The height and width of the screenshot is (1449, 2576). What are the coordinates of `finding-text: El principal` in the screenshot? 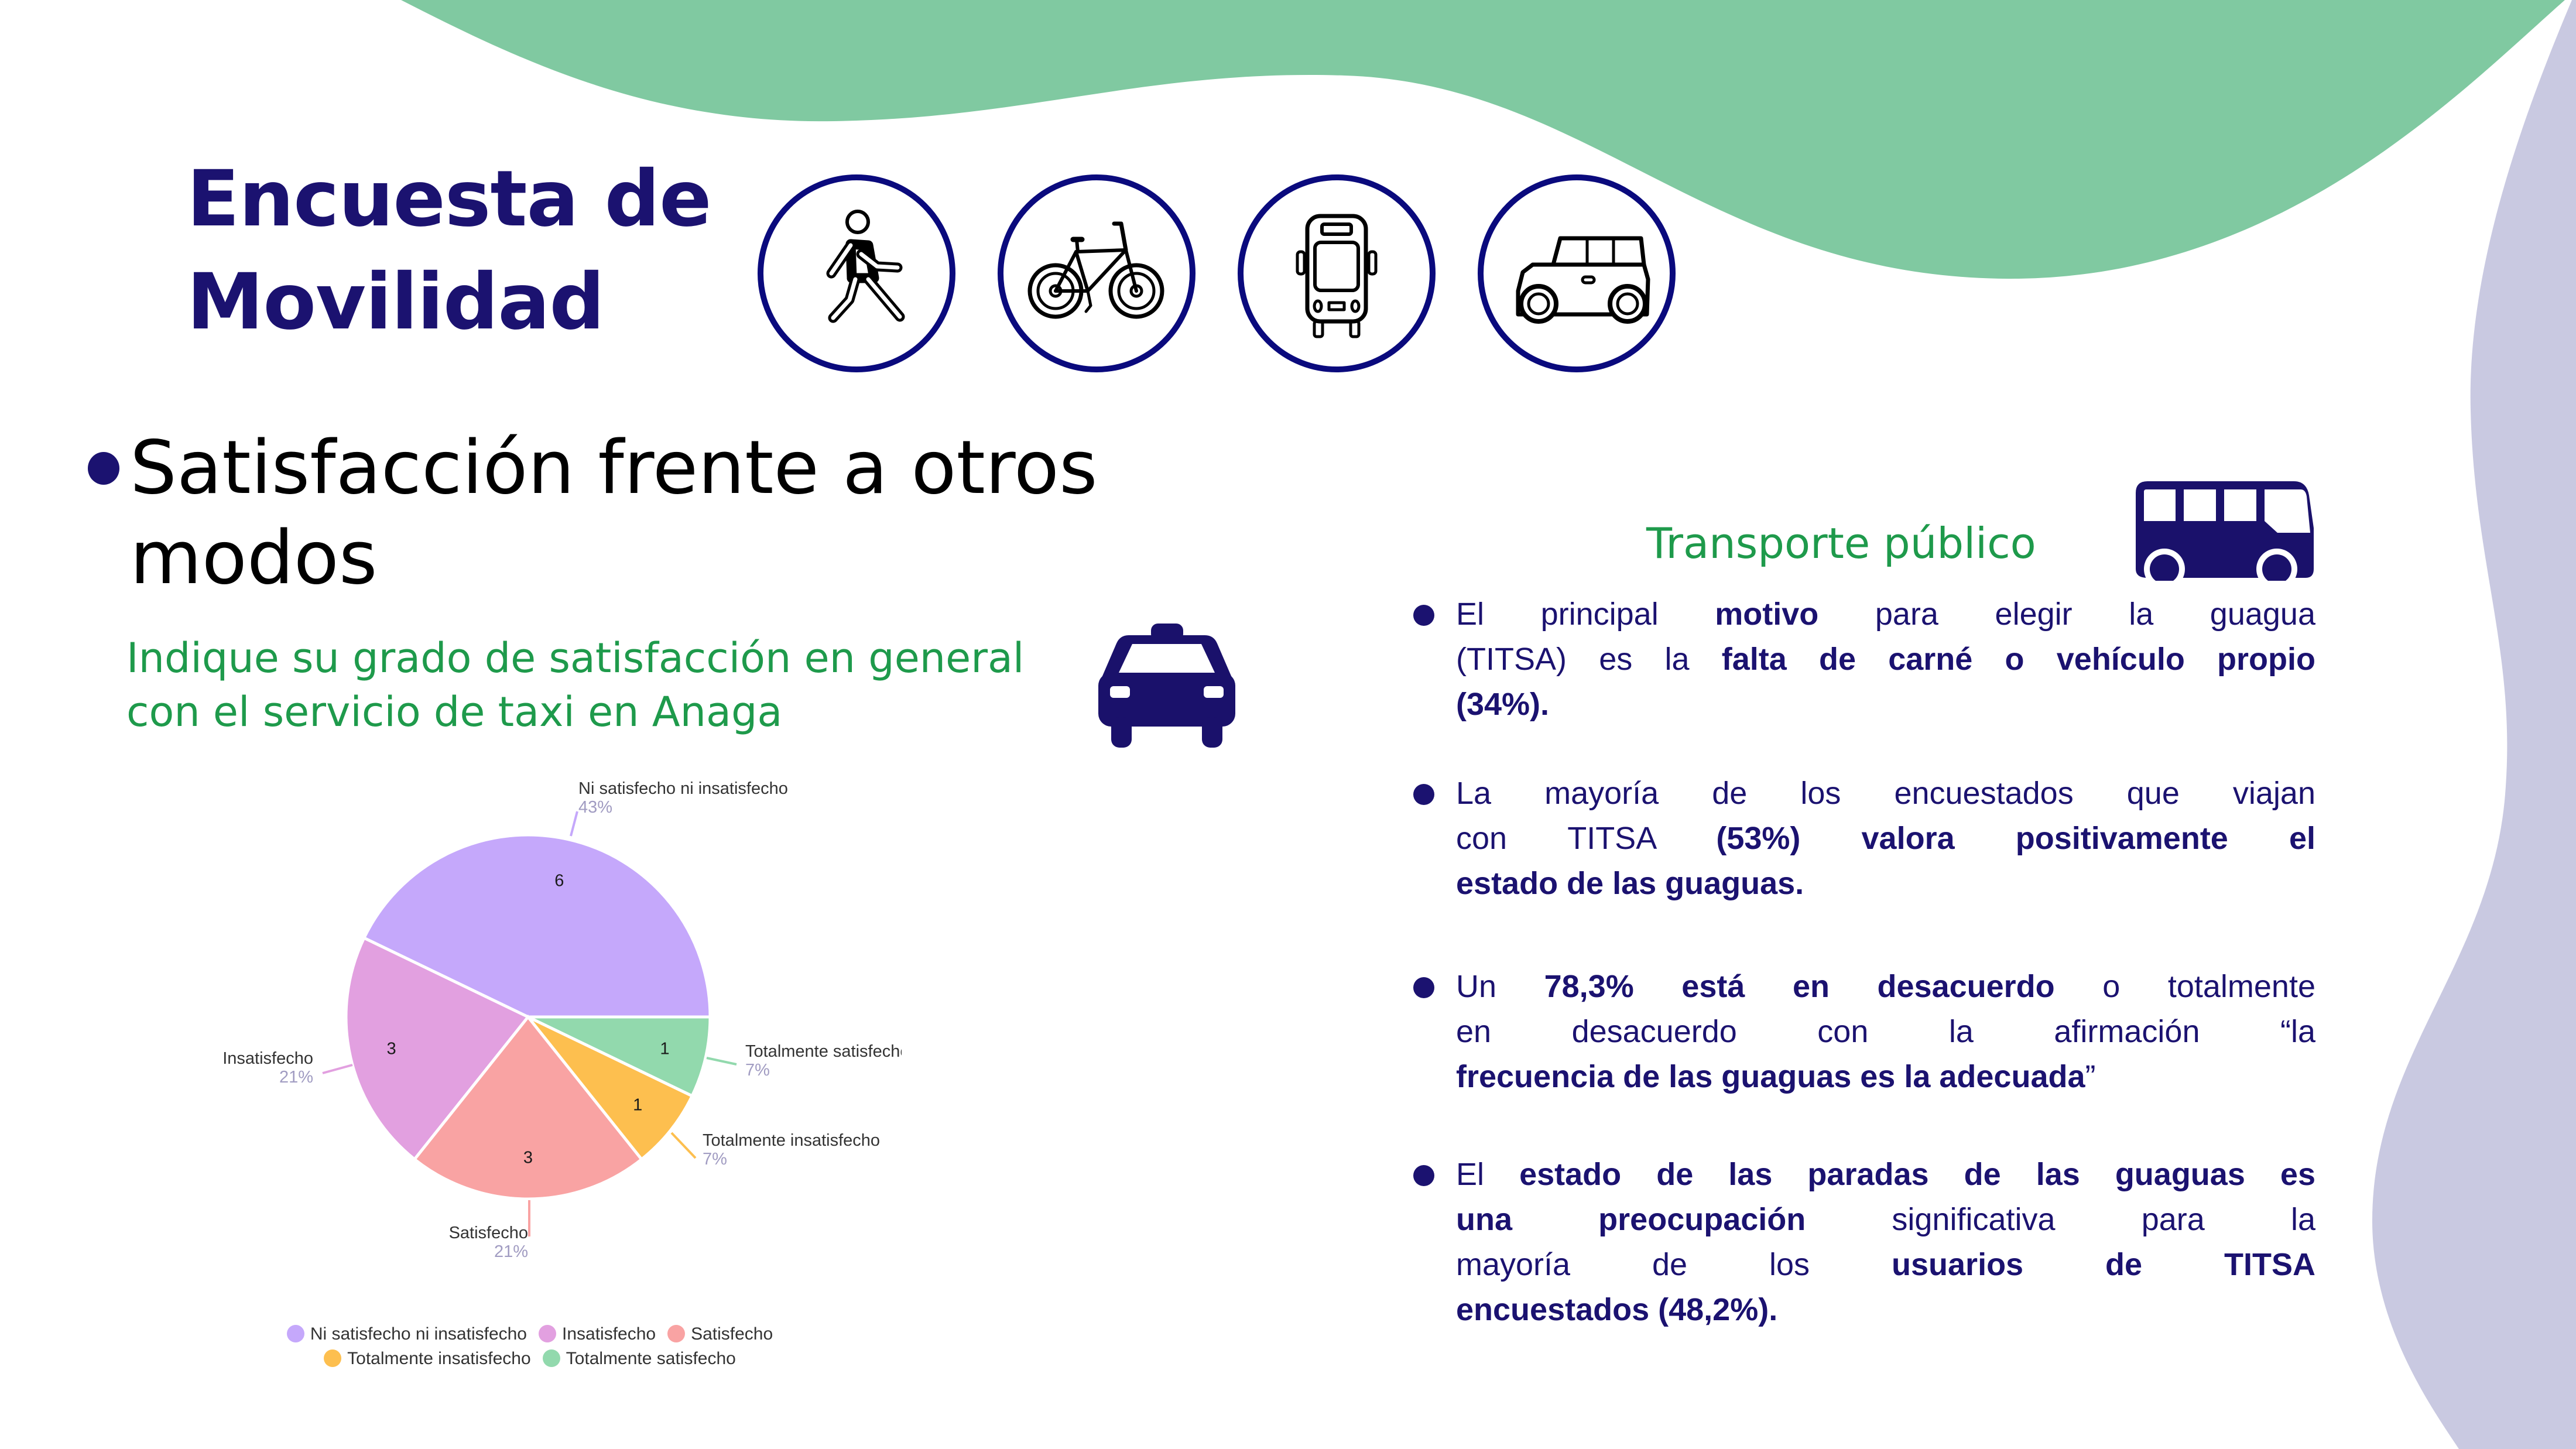 It's located at (1585, 614).